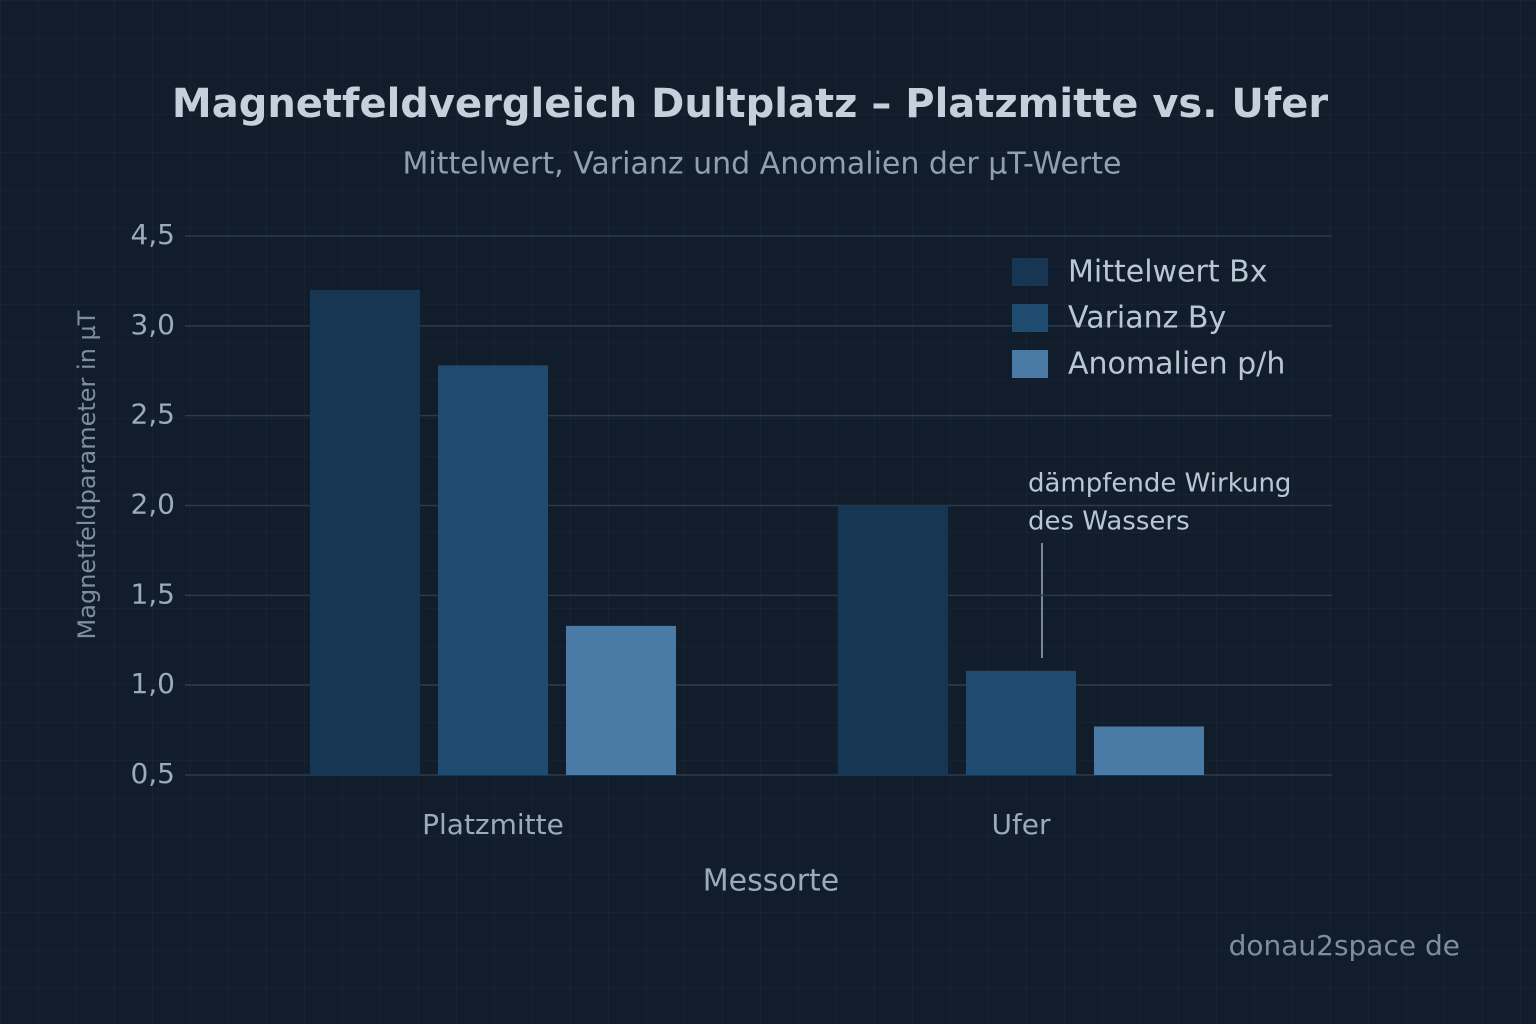  Describe the element at coordinates (152, 593) in the screenshot. I see `y-tick-label: 1,5` at that location.